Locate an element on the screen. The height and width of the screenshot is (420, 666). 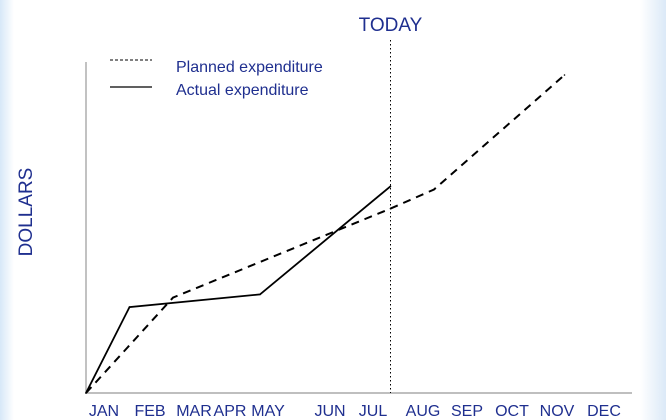
planned-point-aug is located at coordinates (390, 208).